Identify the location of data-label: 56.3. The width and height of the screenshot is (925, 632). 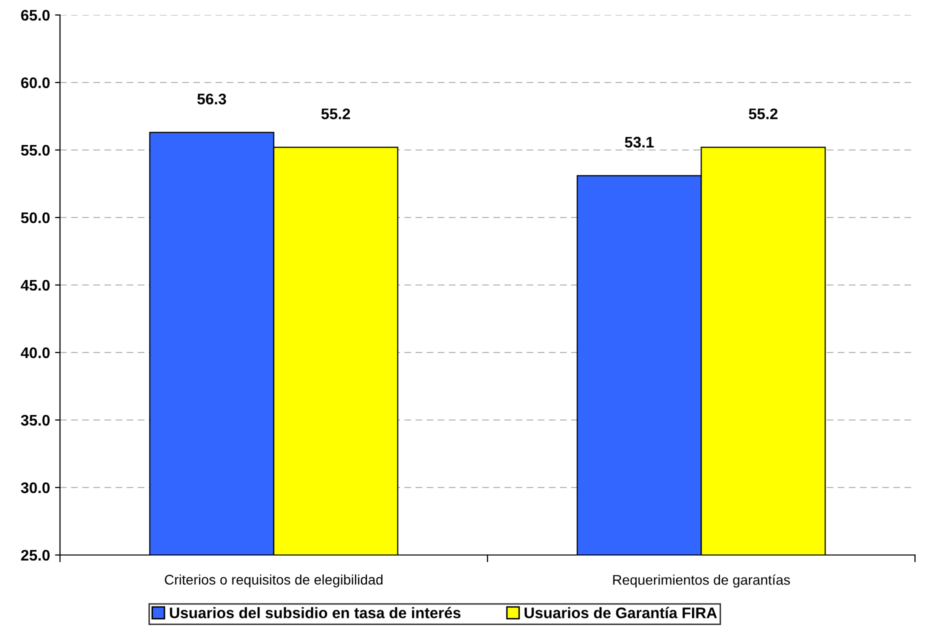
(211, 99).